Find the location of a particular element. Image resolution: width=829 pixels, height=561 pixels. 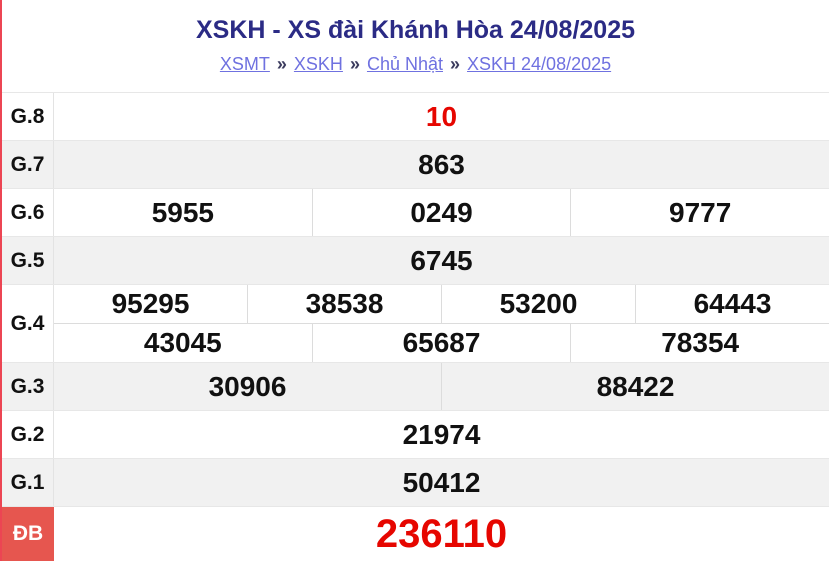

prize-number: 53200 is located at coordinates (538, 304).